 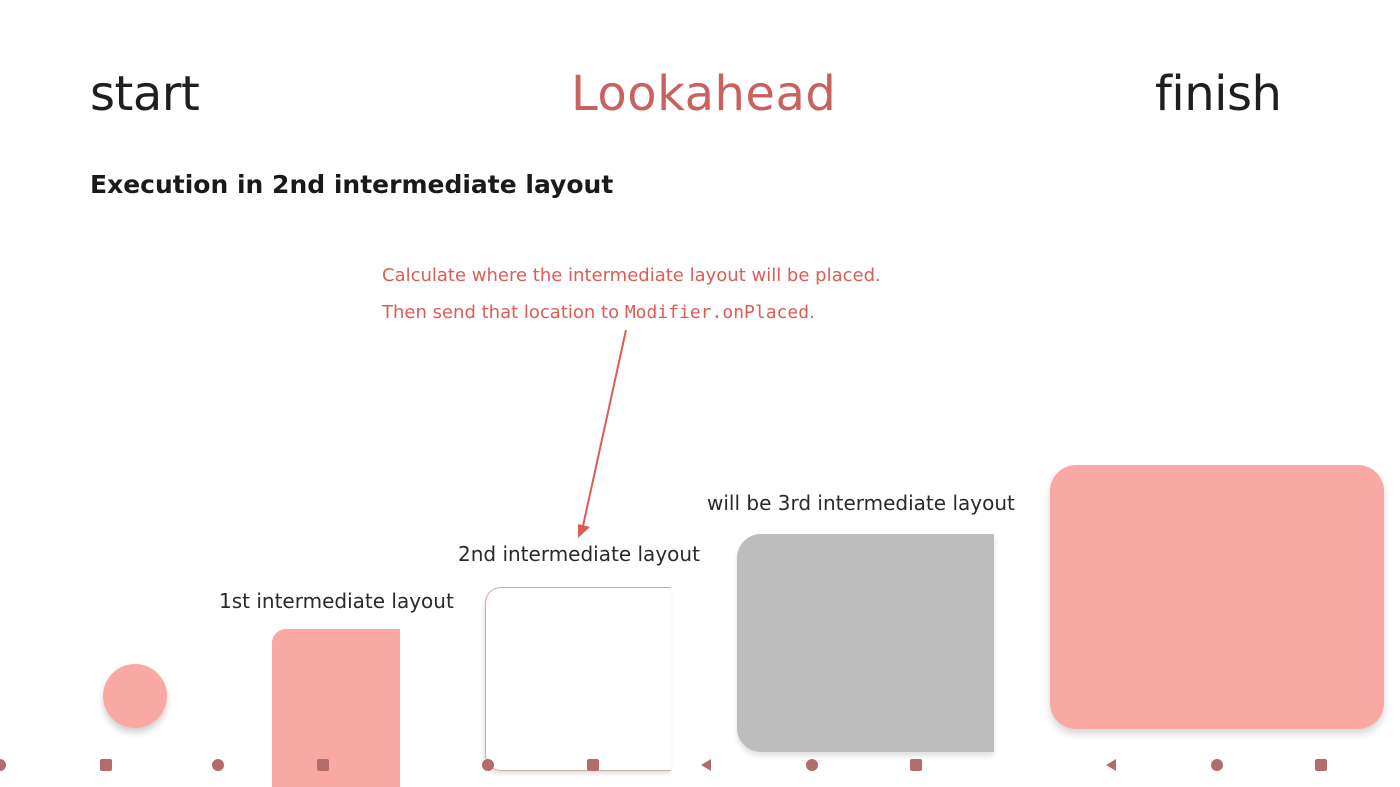 I want to click on label-third-layout: will be 3rd intermediate layout, so click(x=861, y=503).